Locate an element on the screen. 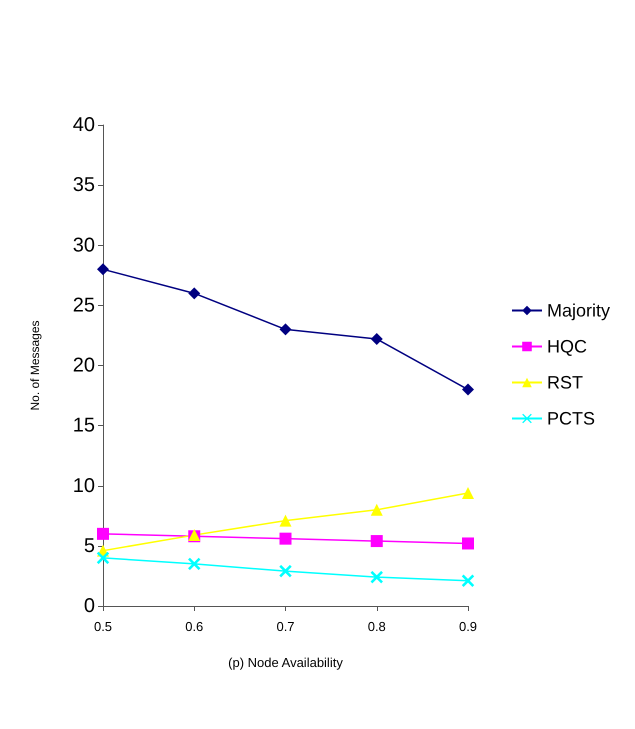 The width and height of the screenshot is (635, 729). y-tick-label: 40 is located at coordinates (83, 125).